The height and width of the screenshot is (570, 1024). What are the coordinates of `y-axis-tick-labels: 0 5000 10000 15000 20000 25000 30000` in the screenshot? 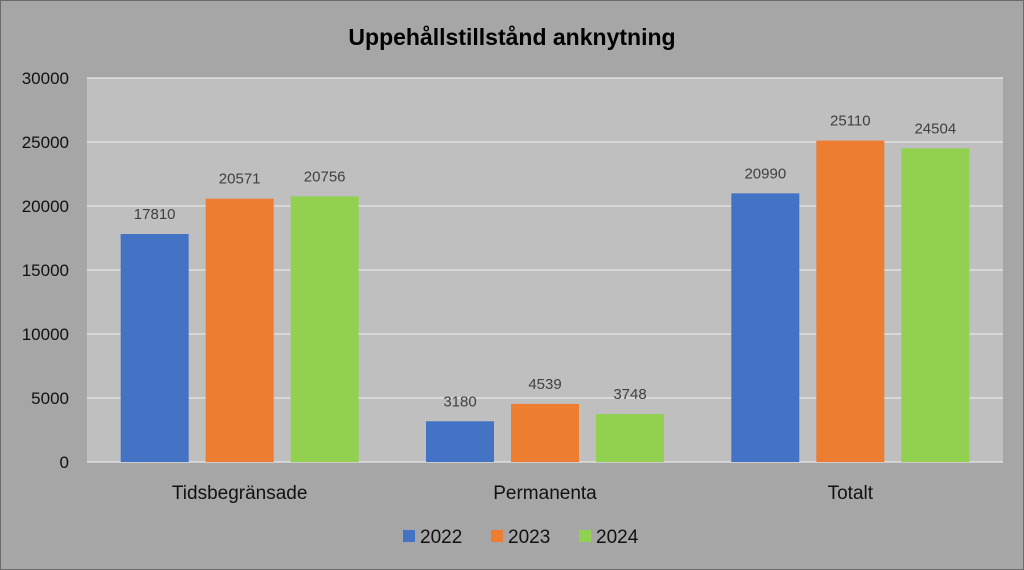 It's located at (45, 270).